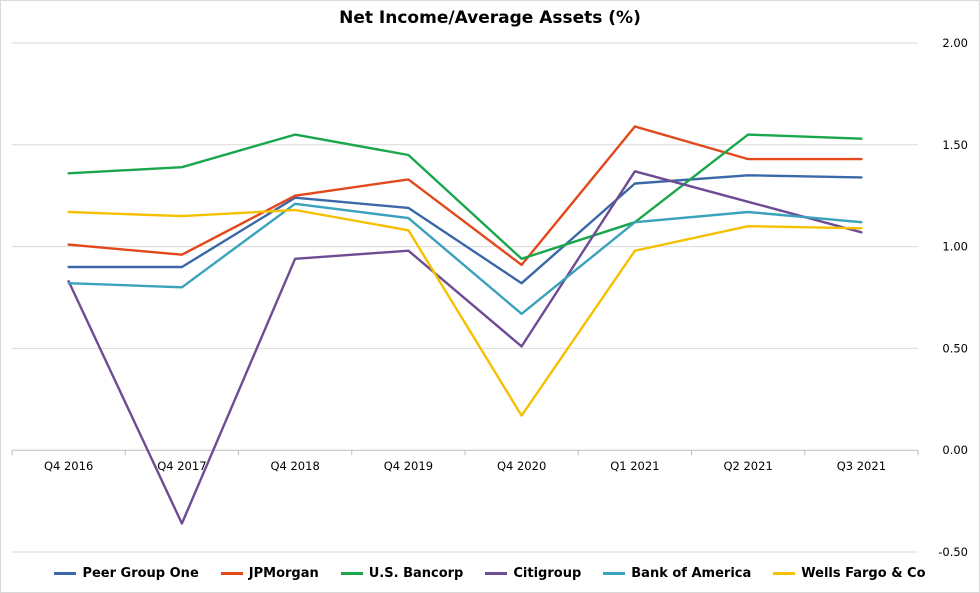 This screenshot has width=980, height=593. I want to click on y-tick-label: 1.50, so click(955, 145).